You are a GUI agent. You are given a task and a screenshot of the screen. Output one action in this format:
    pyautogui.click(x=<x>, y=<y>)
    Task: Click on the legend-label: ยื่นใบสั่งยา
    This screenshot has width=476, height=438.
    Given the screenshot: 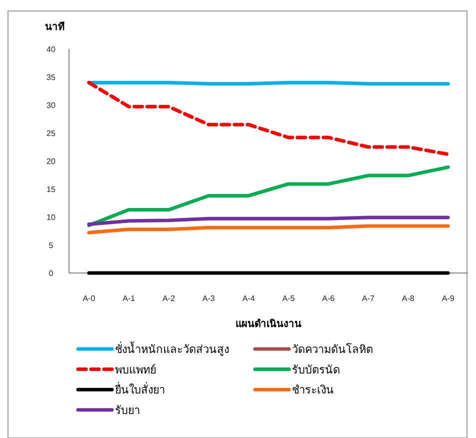 What is the action you would take?
    pyautogui.click(x=140, y=389)
    